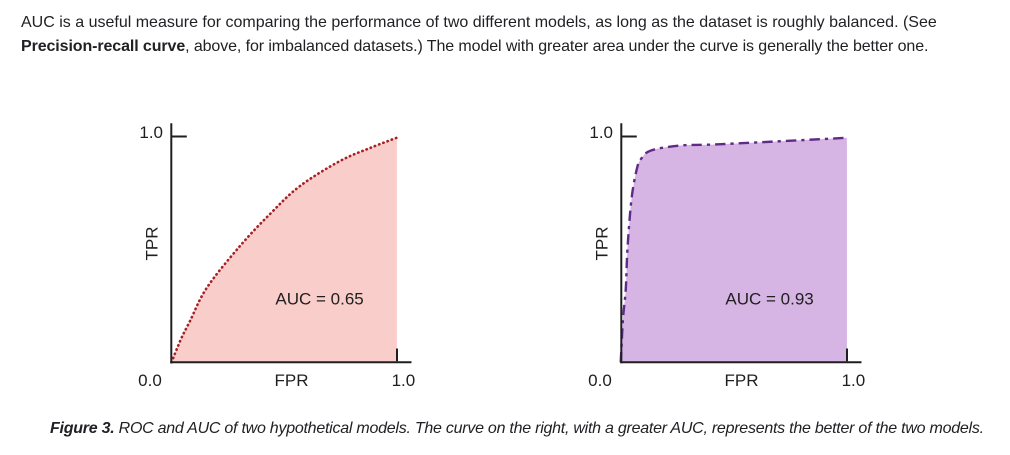 The height and width of the screenshot is (455, 1010). Describe the element at coordinates (319, 298) in the screenshot. I see `svg-text: AUC = 0.65` at that location.